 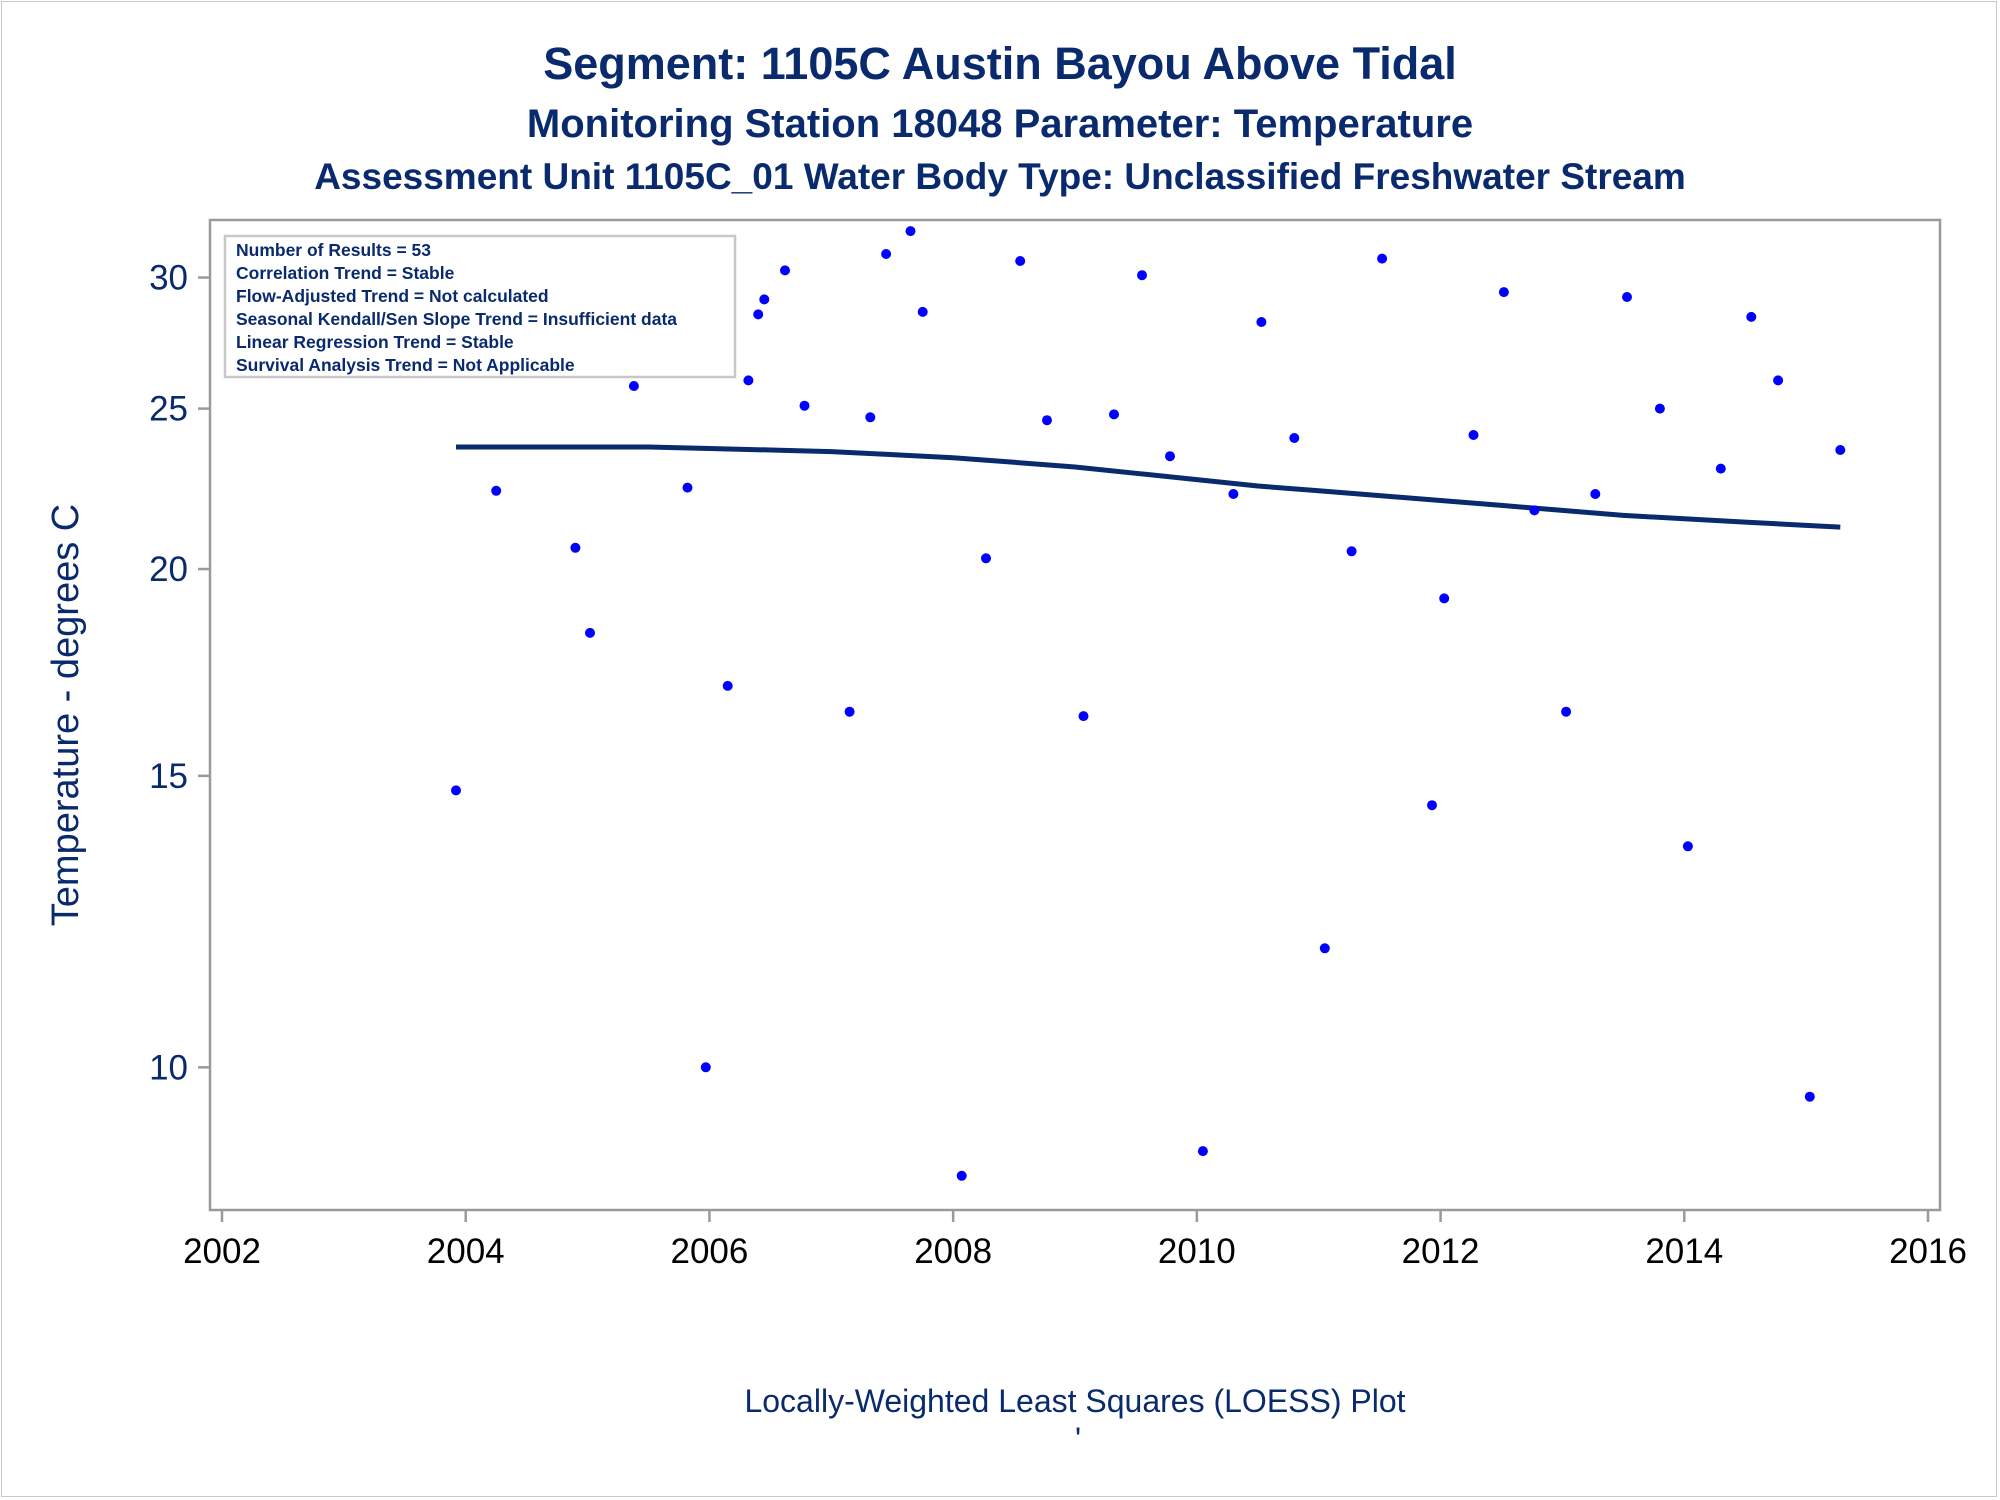 What do you see at coordinates (466, 1251) in the screenshot?
I see `x-tick-label: 2004` at bounding box center [466, 1251].